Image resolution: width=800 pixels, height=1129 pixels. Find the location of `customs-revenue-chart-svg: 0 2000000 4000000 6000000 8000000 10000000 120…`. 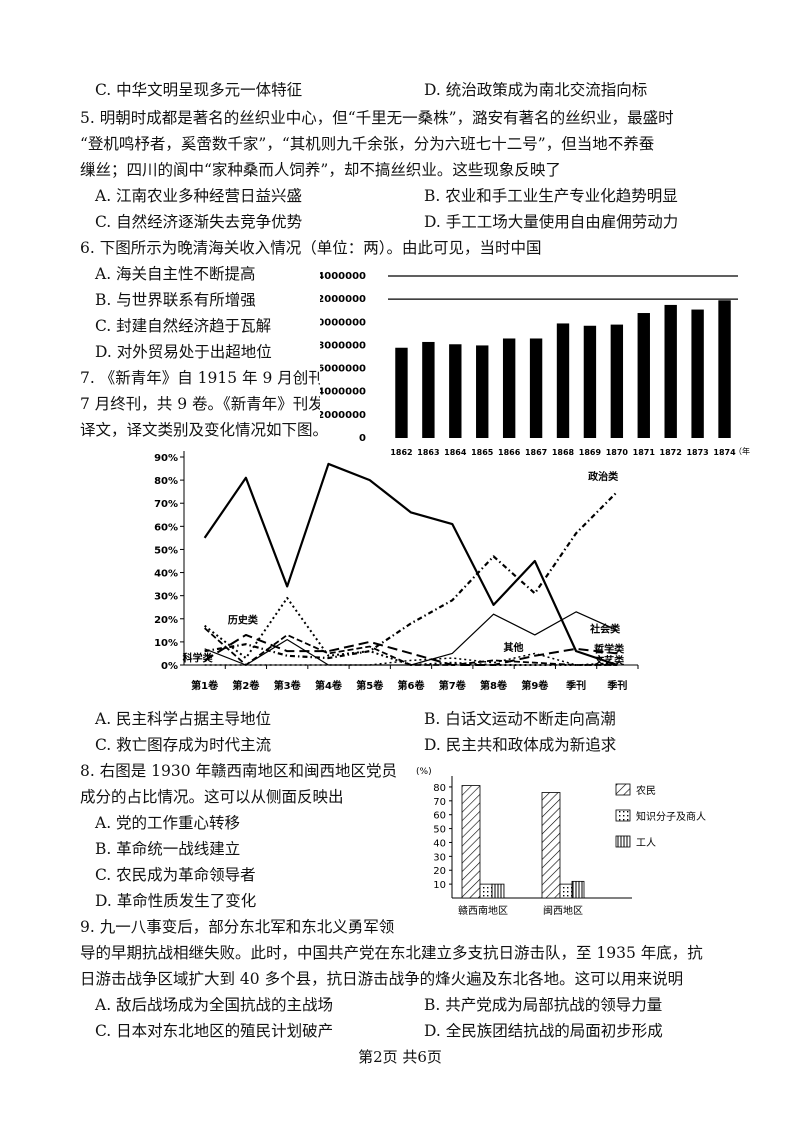

customs-revenue-chart-svg: 0 2000000 4000000 6000000 8000000 10000000 120… is located at coordinates (538, 364).